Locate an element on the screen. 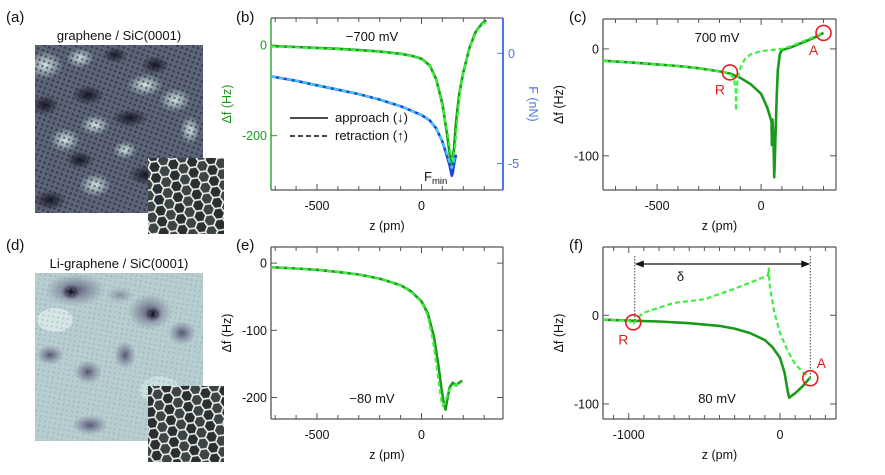  legend-label: approach (↓) is located at coordinates (371, 117).